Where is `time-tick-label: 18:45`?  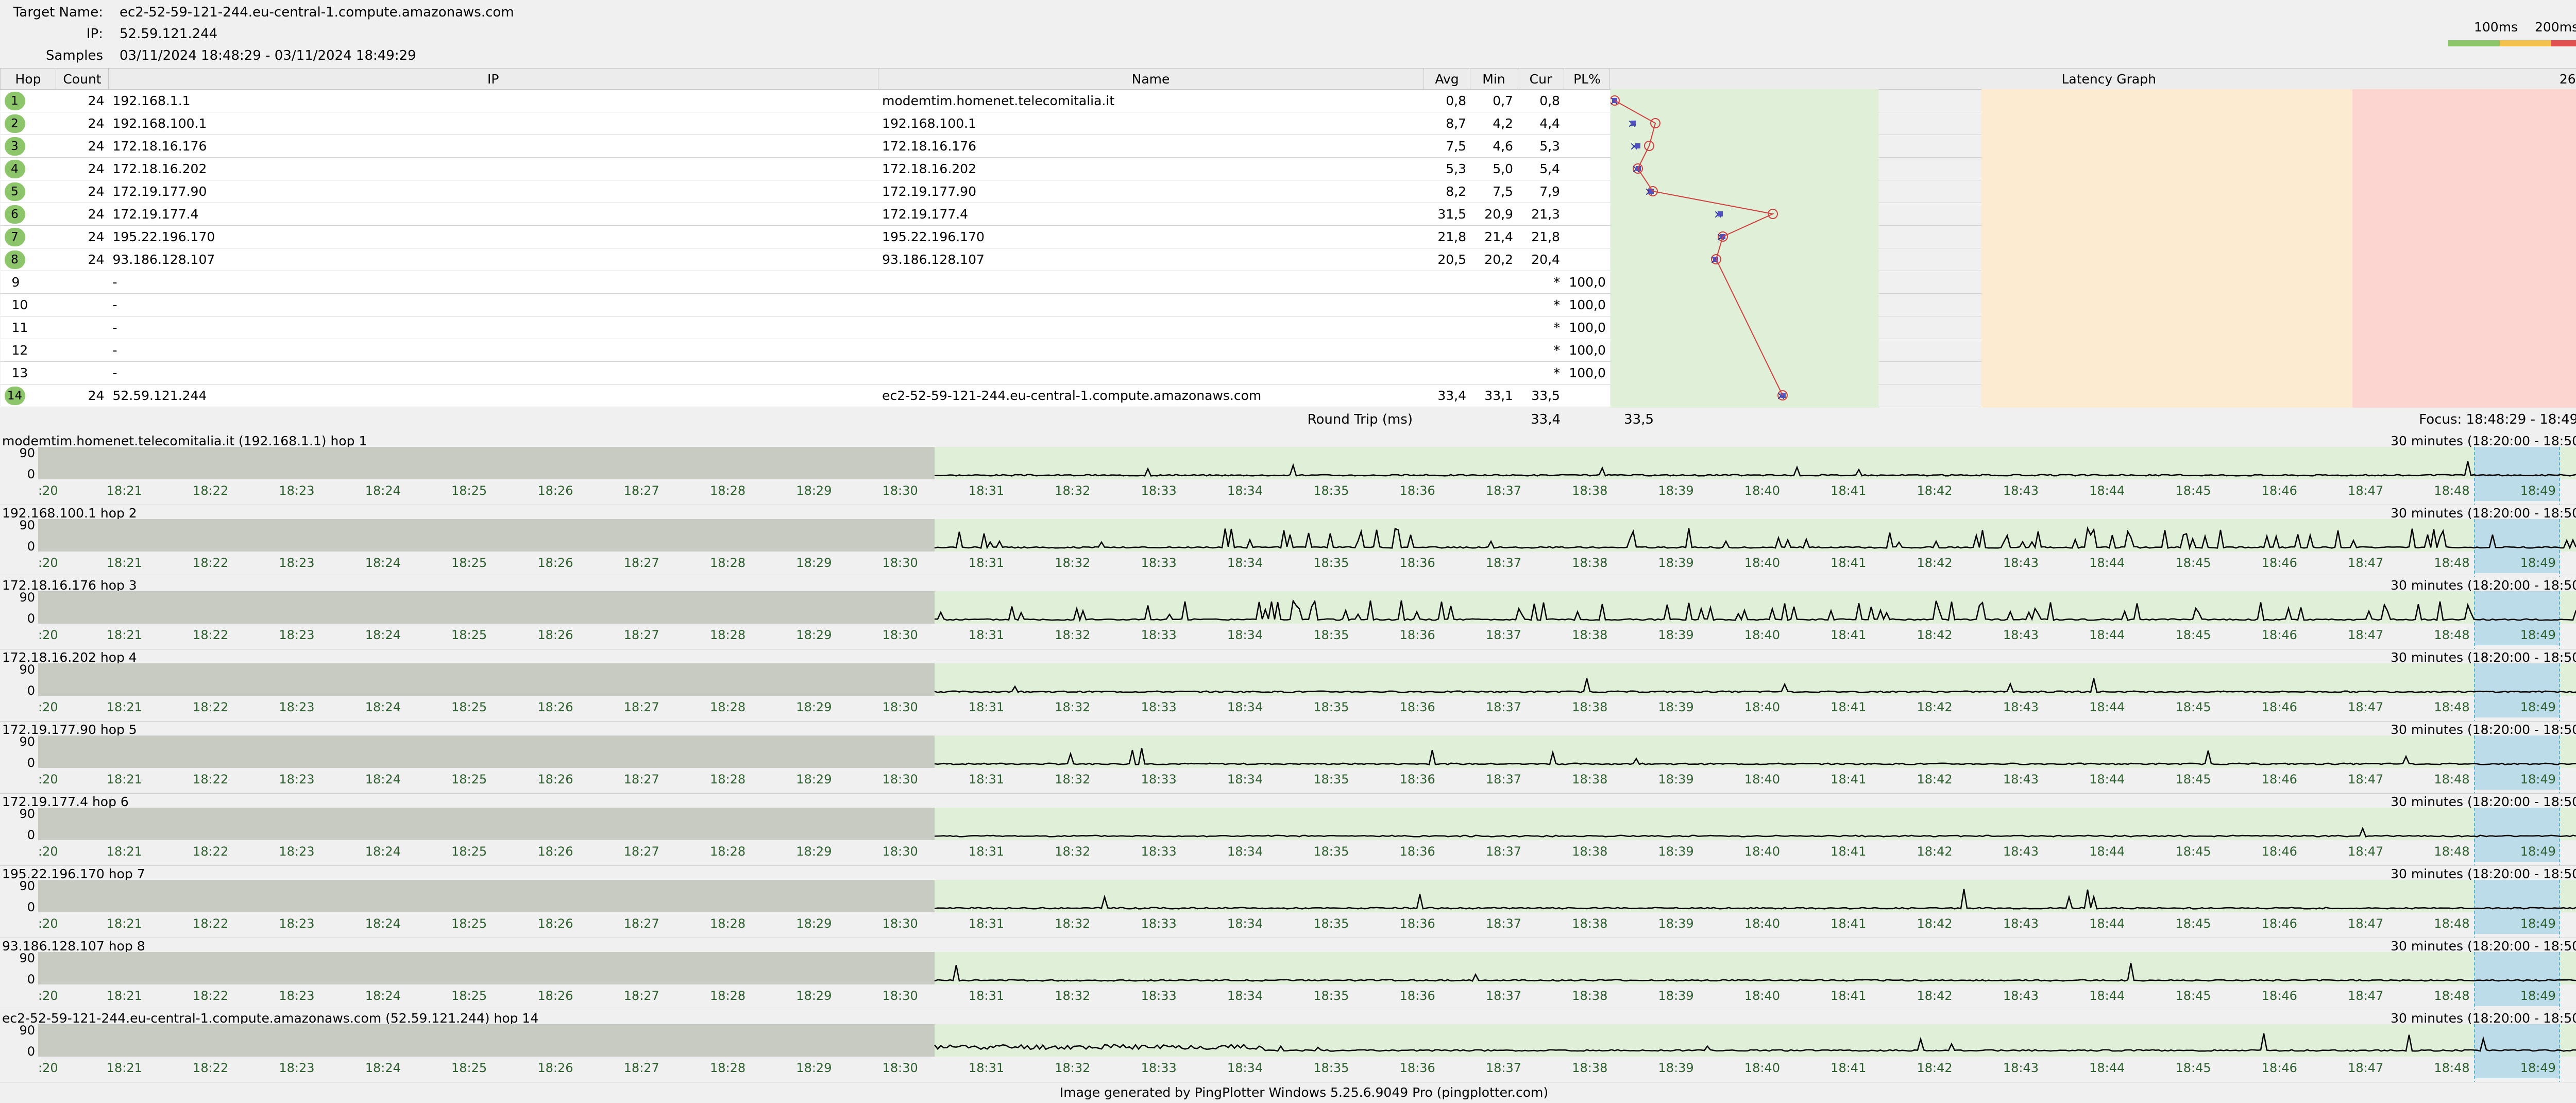 time-tick-label: 18:45 is located at coordinates (2193, 635).